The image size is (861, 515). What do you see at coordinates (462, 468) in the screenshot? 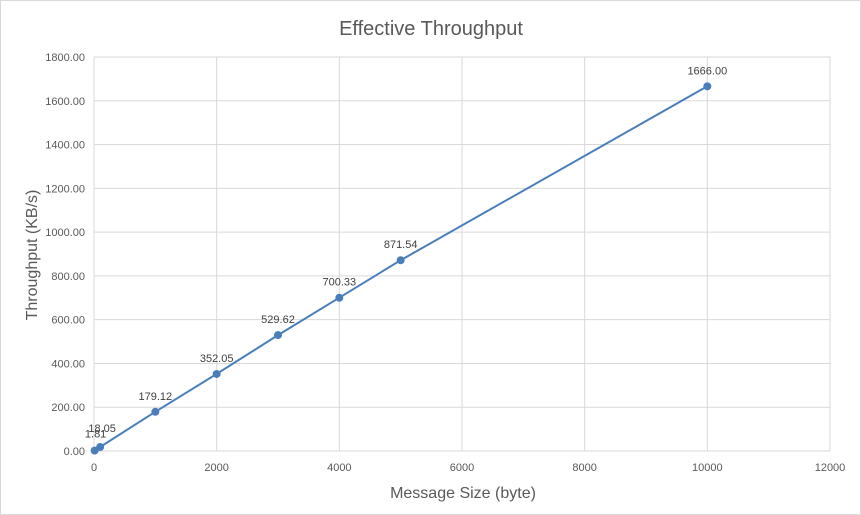
I see `x-tick-label: 6000` at bounding box center [462, 468].